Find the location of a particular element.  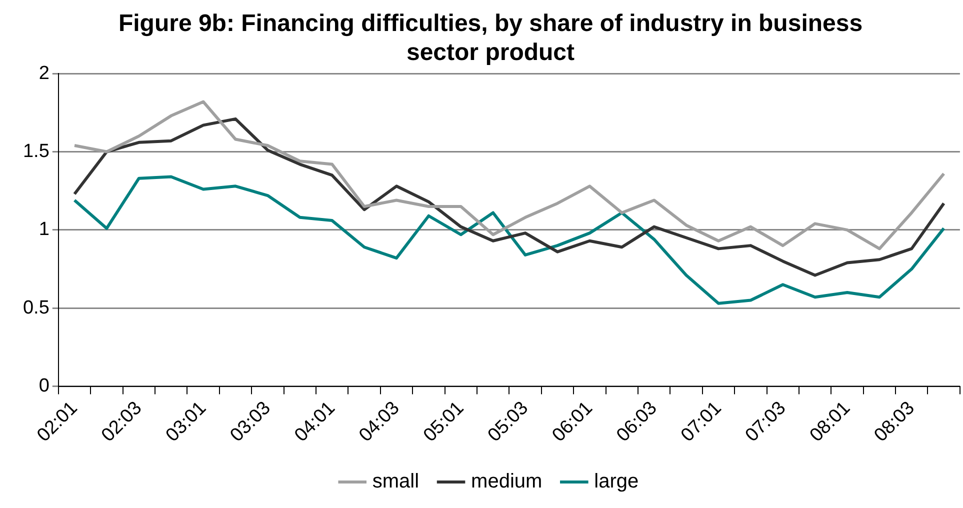

y-tick-label: 1.5 is located at coordinates (36, 151).